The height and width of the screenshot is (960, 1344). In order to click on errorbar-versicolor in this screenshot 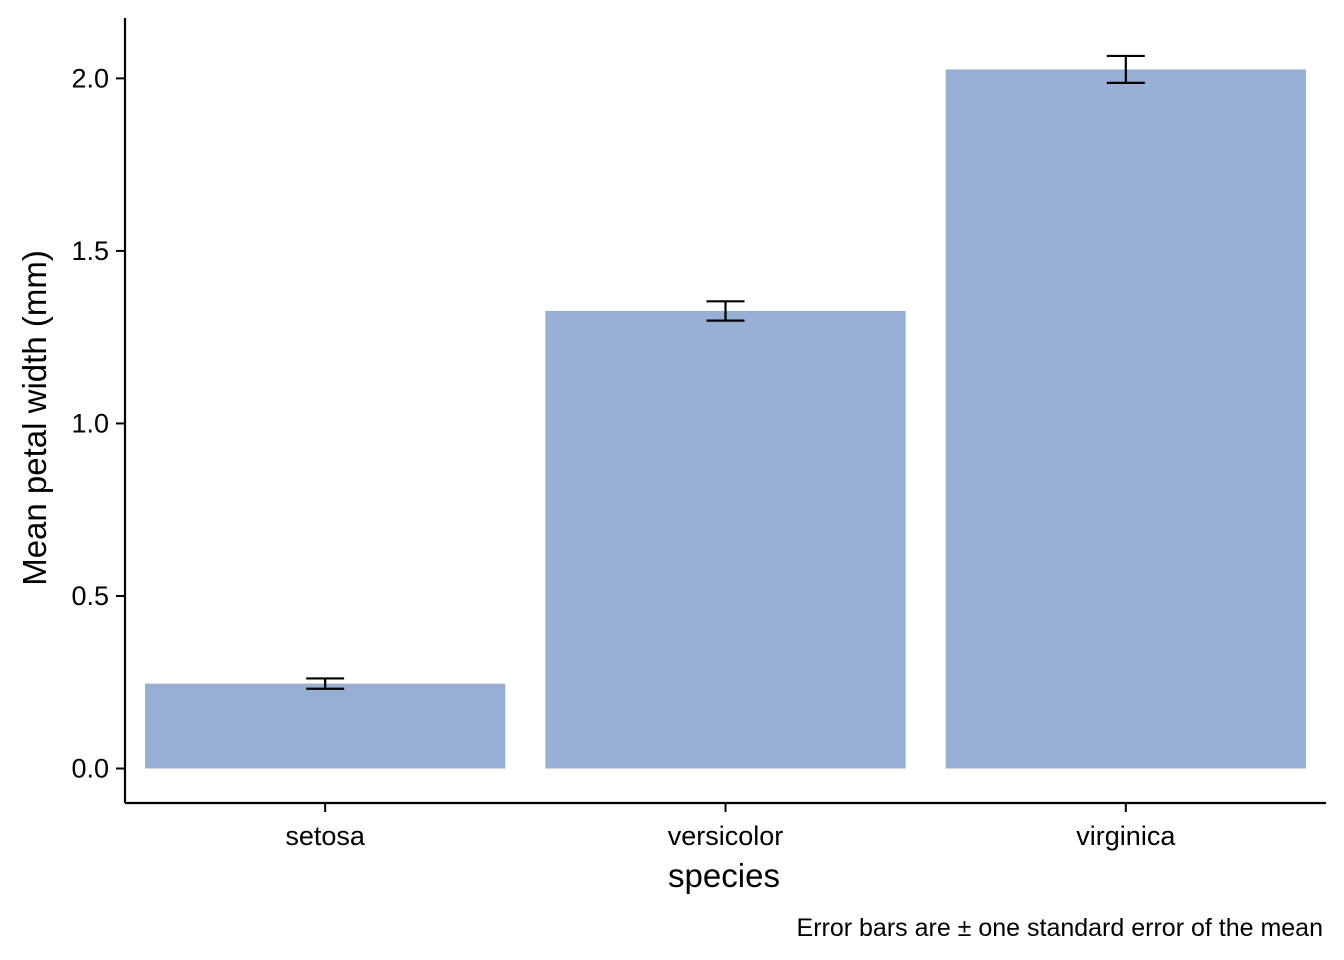, I will do `click(725, 311)`.